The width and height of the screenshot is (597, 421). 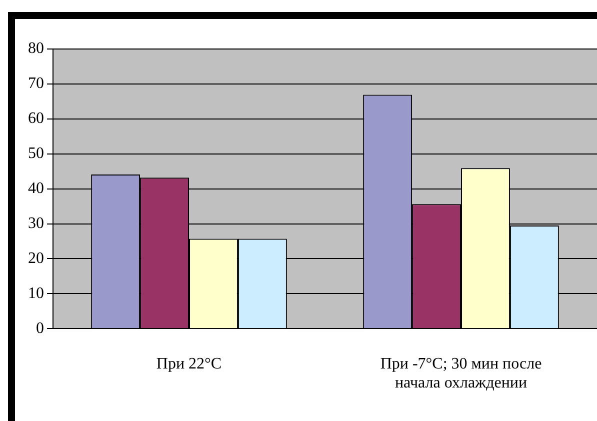 I want to click on x-tick-label: При 22°С, so click(x=189, y=363).